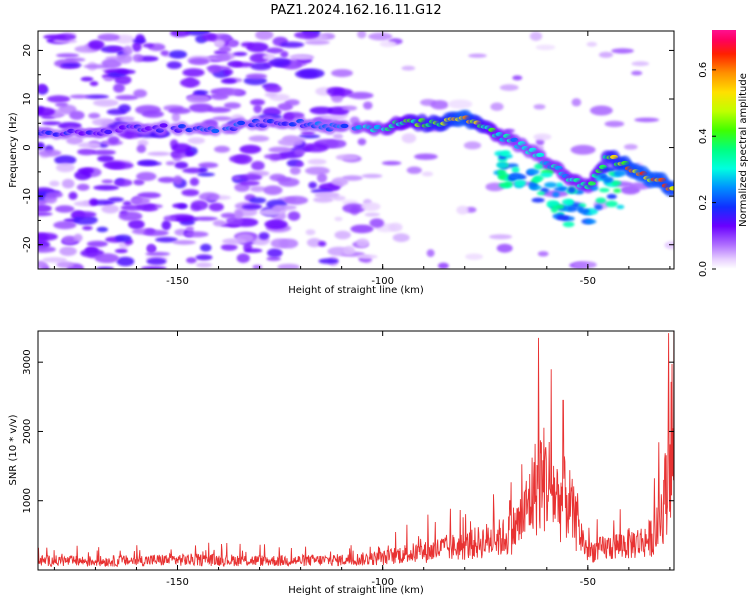 This screenshot has height=600, width=750. Describe the element at coordinates (27, 431) in the screenshot. I see `y-tick-label: 2000` at that location.